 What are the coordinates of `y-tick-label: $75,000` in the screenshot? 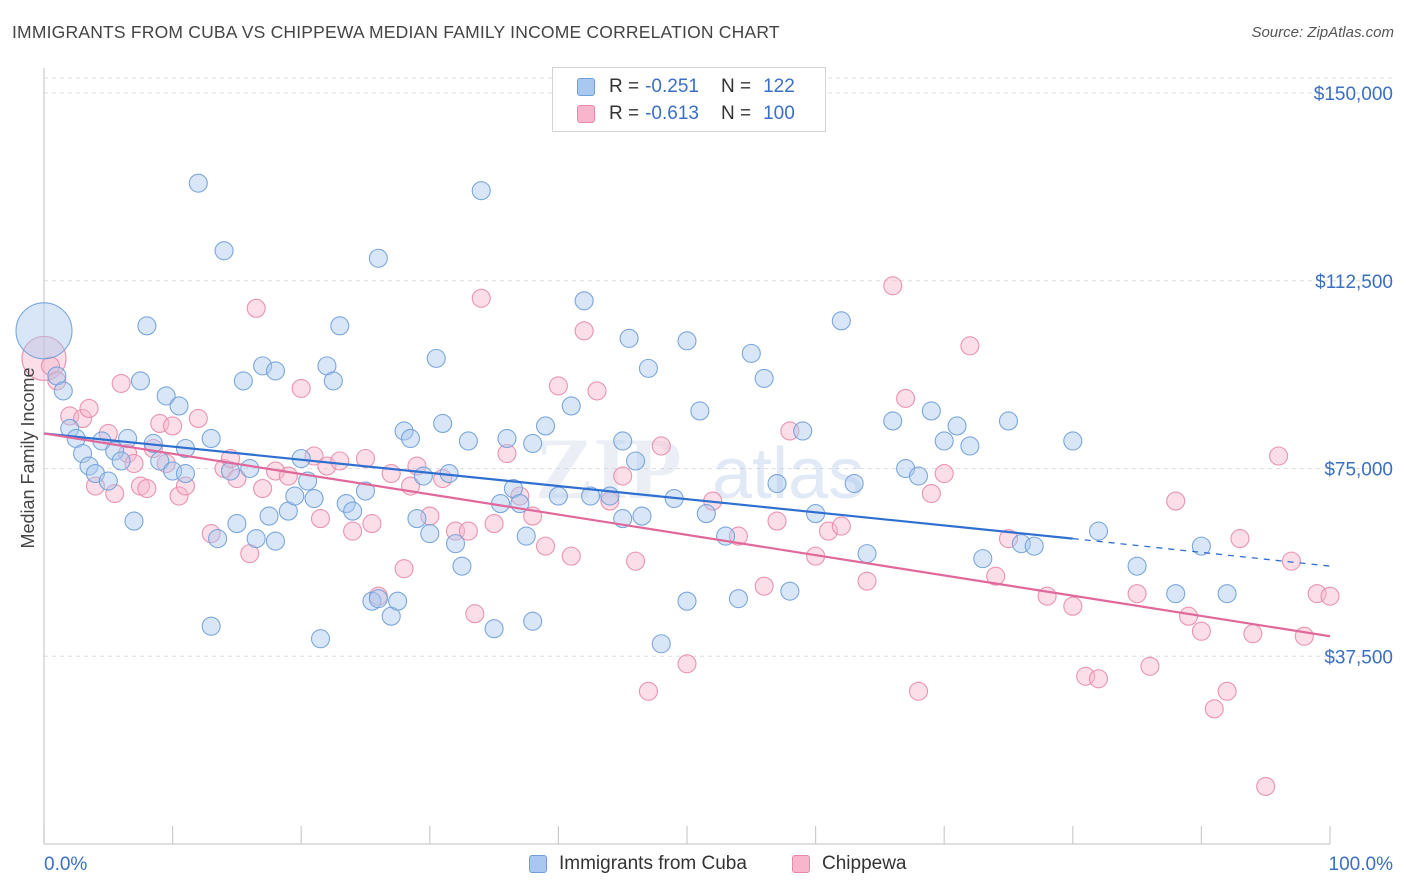 It's located at (1358, 470).